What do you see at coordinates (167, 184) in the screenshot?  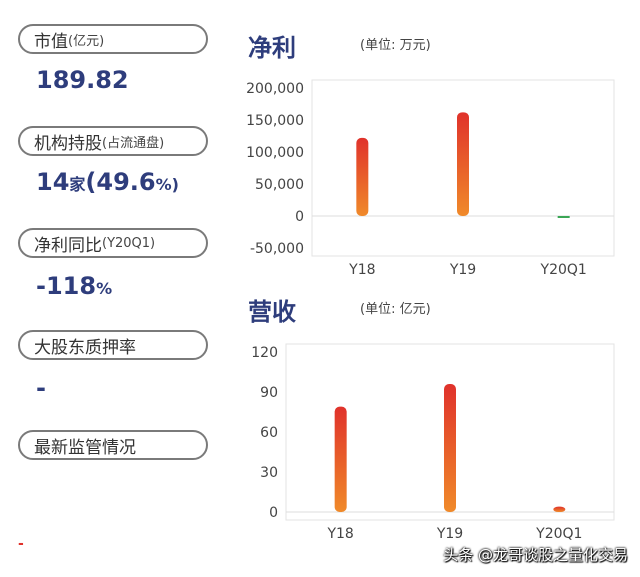 I see `institution-pct-unit: %)` at bounding box center [167, 184].